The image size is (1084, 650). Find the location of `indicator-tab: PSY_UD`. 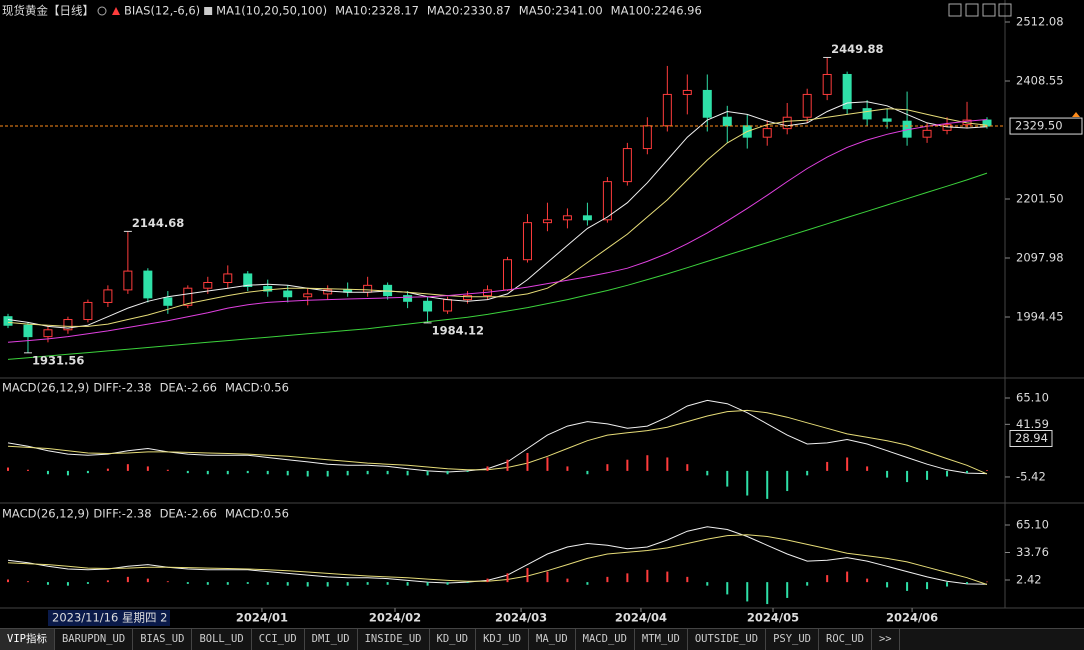

indicator-tab: PSY_UD is located at coordinates (793, 639).